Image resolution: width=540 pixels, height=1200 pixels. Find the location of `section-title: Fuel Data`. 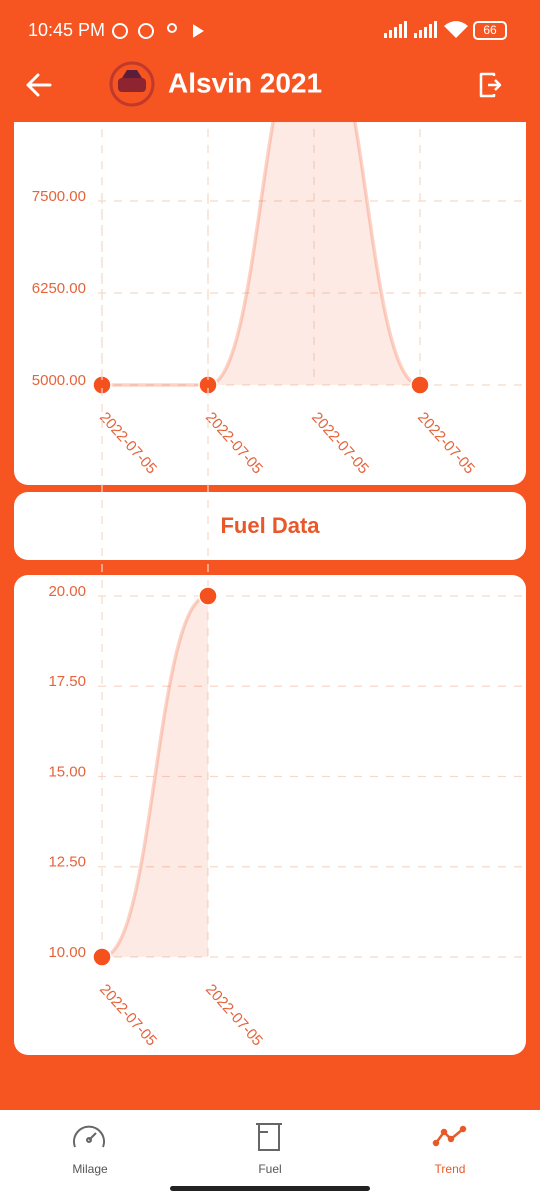

section-title: Fuel Data is located at coordinates (270, 525).